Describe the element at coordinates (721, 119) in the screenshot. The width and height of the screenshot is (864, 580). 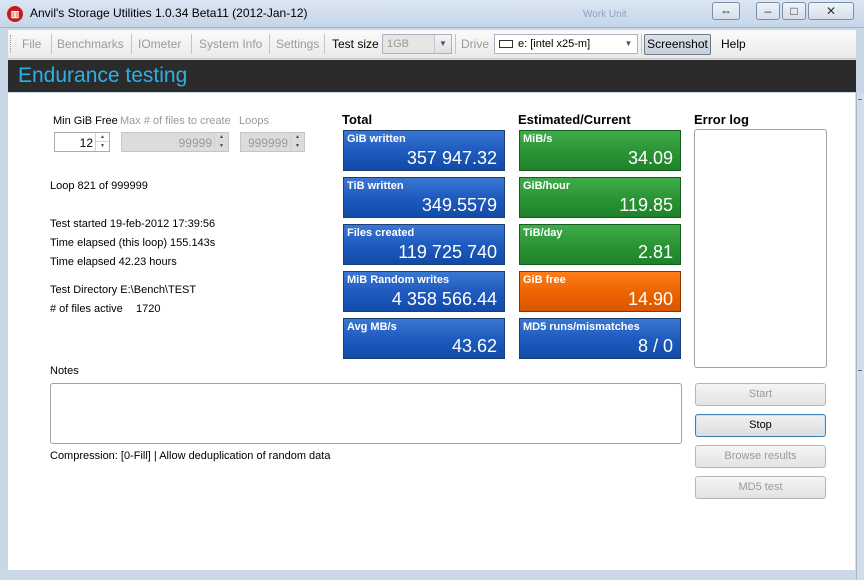
I see `error-log-heading: Error log` at that location.